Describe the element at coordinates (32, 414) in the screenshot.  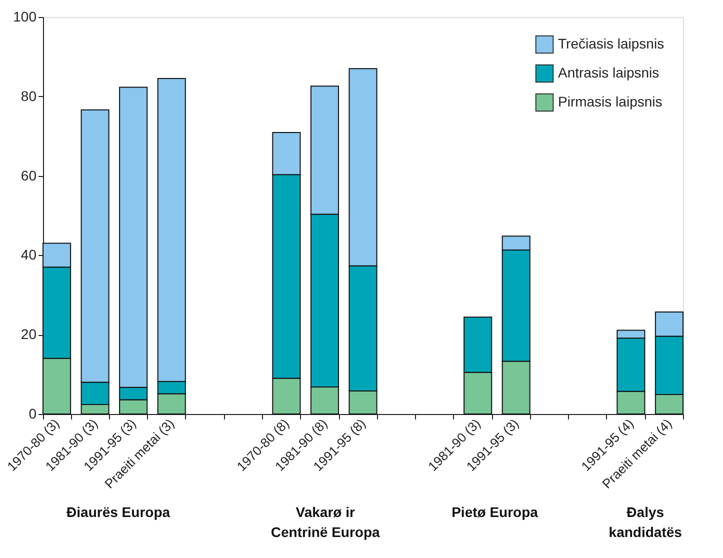
I see `y-tick-label: 0` at that location.